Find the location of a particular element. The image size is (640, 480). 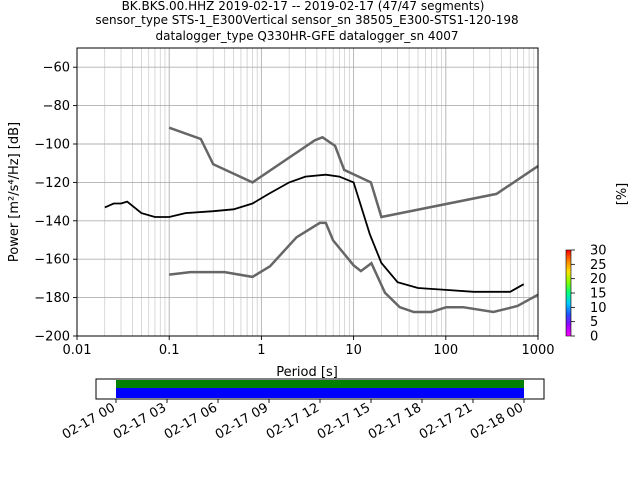

x-tick-label: 0.01 is located at coordinates (77, 350).